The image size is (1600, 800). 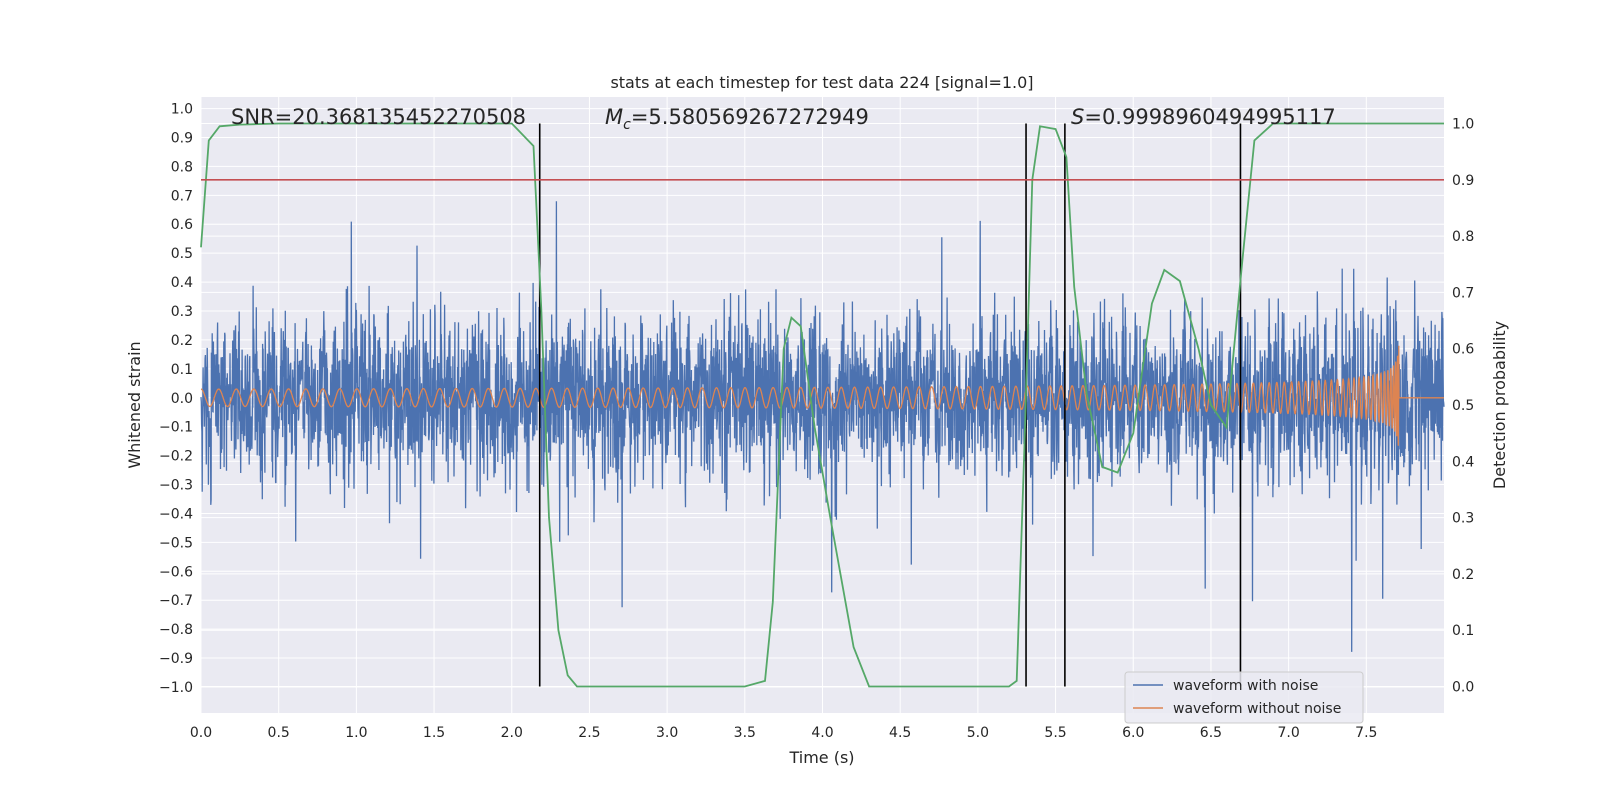 What do you see at coordinates (1463, 350) in the screenshot?
I see `y-right-tick-label: 0.6` at bounding box center [1463, 350].